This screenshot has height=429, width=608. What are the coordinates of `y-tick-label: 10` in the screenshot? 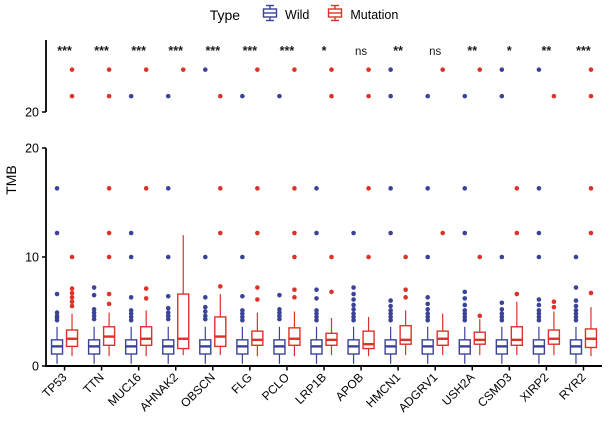 It's located at (32, 258).